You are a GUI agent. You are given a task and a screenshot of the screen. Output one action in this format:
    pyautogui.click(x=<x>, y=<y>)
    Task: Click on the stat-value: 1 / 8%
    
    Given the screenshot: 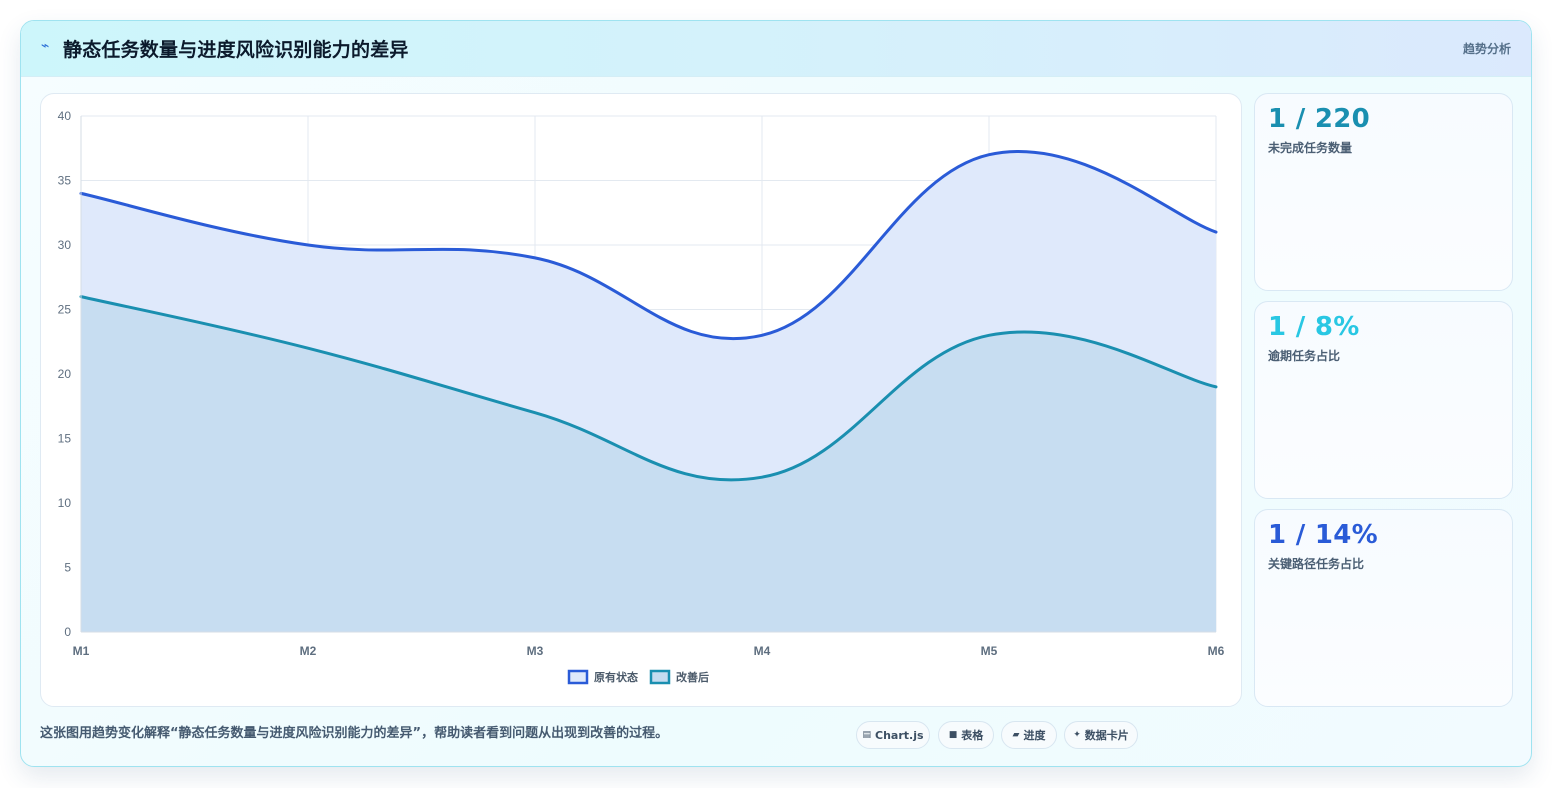 What is the action you would take?
    pyautogui.click(x=1314, y=327)
    